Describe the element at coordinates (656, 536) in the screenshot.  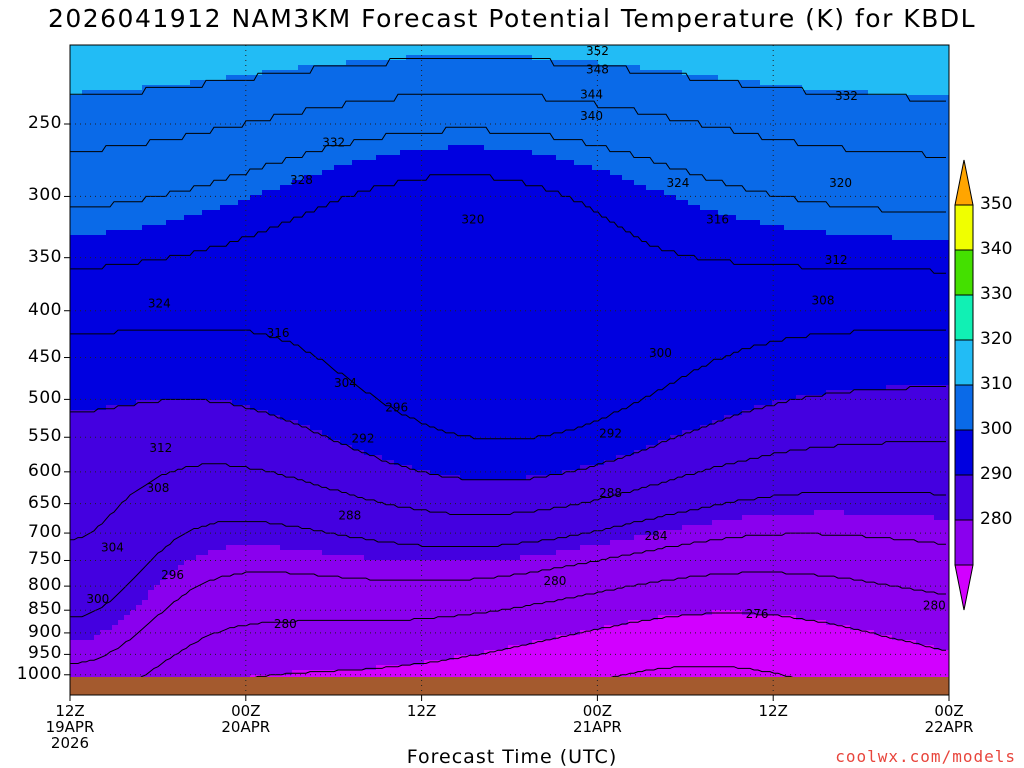
I see `contour-label: 284` at that location.